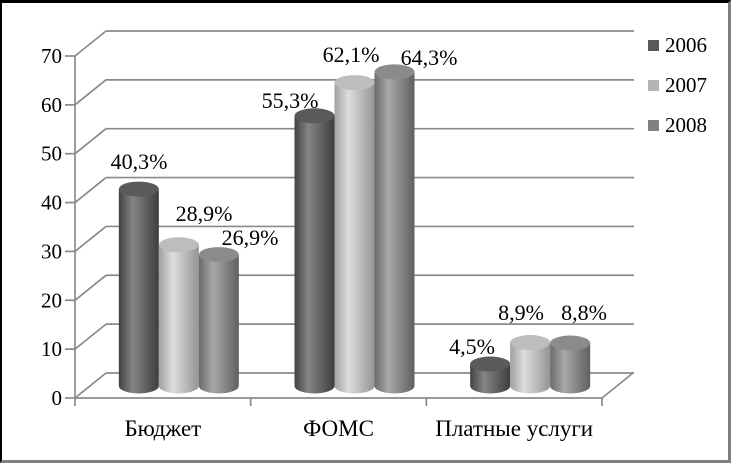 The height and width of the screenshot is (463, 731). I want to click on y-axis-label: 10, so click(51, 349).